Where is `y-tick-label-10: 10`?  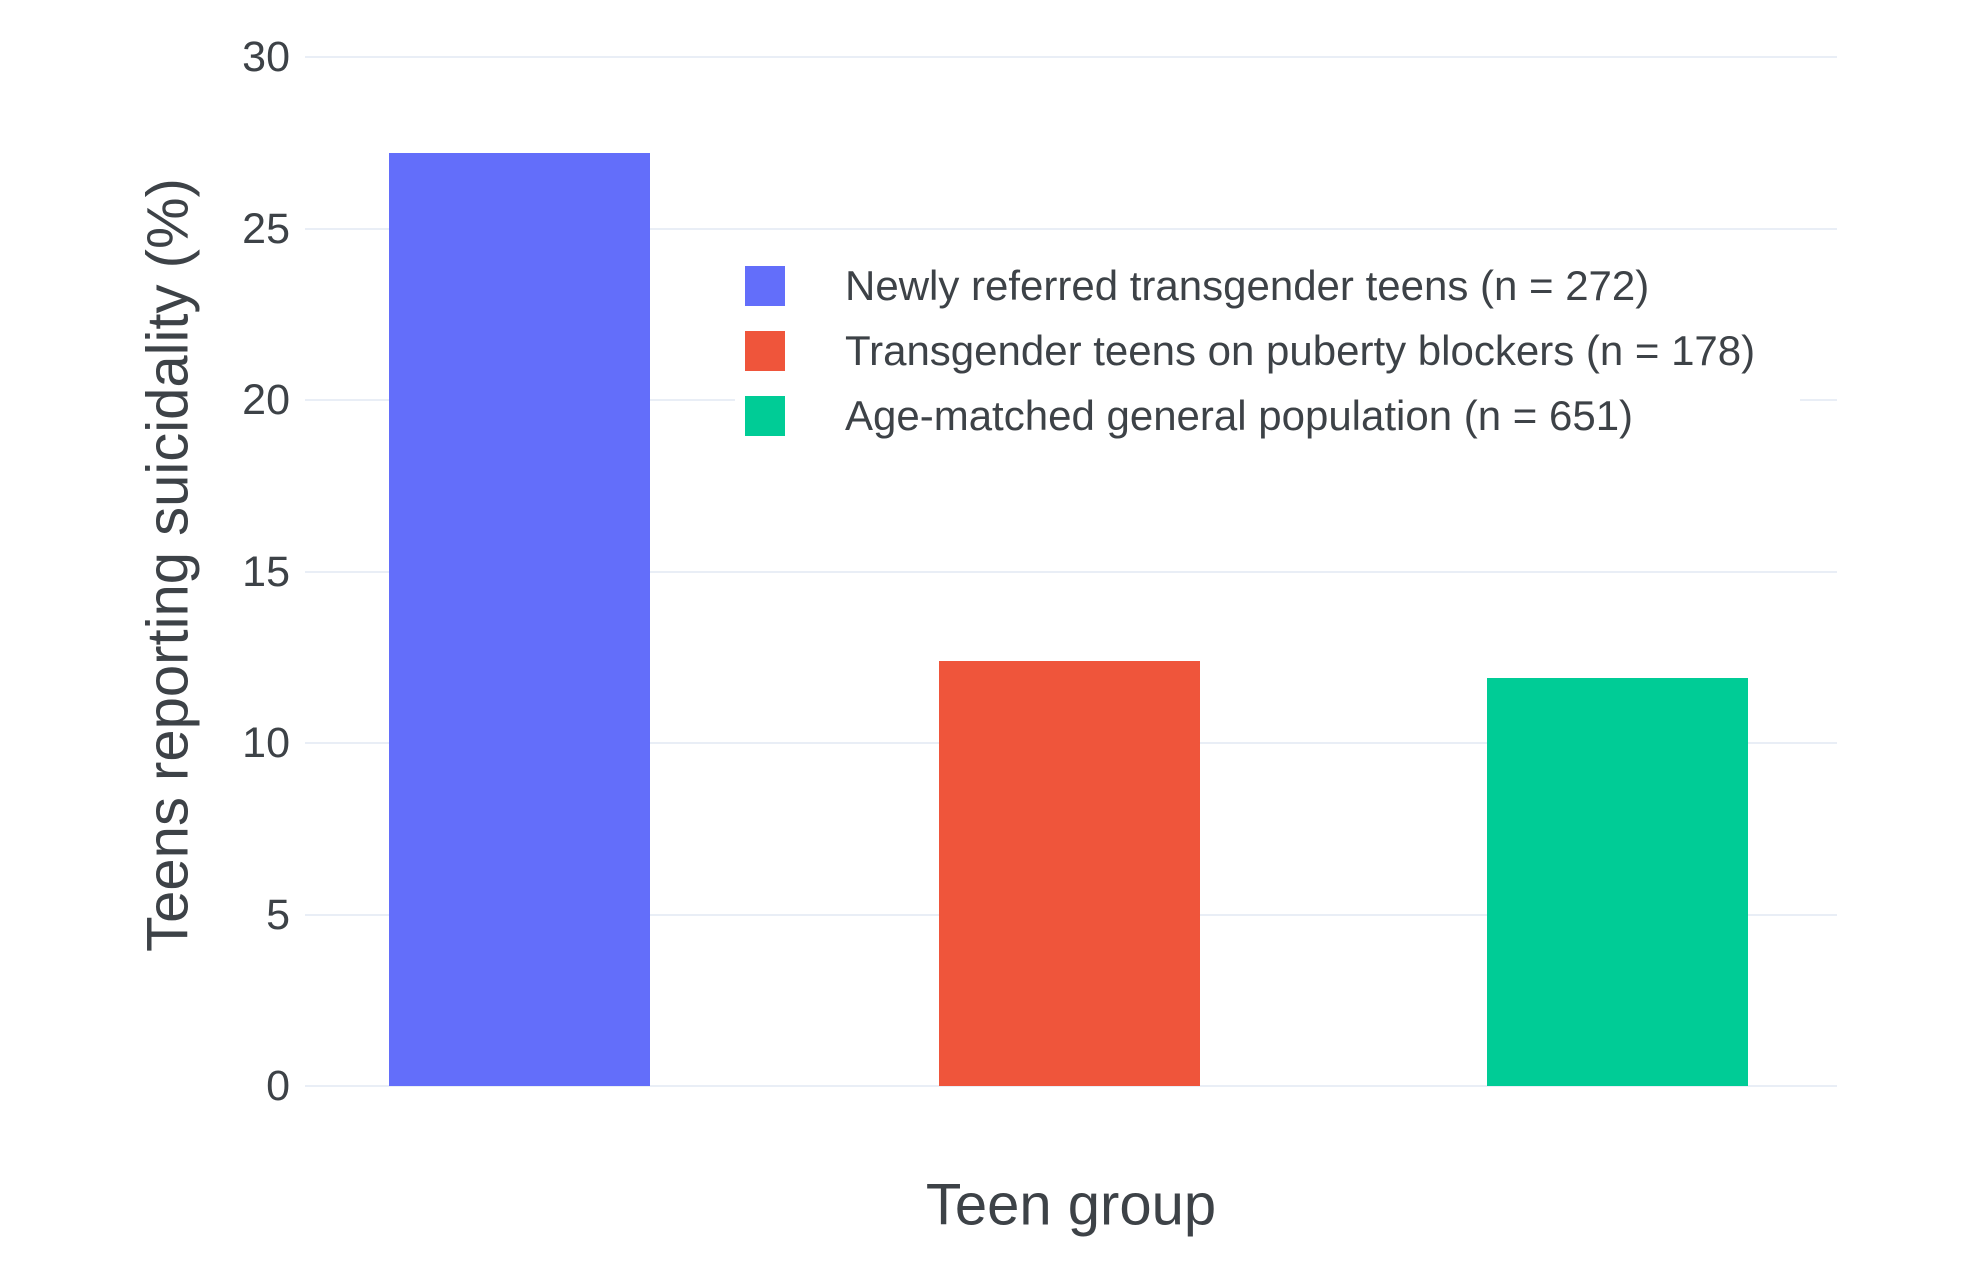 y-tick-label-10: 10 is located at coordinates (266, 743).